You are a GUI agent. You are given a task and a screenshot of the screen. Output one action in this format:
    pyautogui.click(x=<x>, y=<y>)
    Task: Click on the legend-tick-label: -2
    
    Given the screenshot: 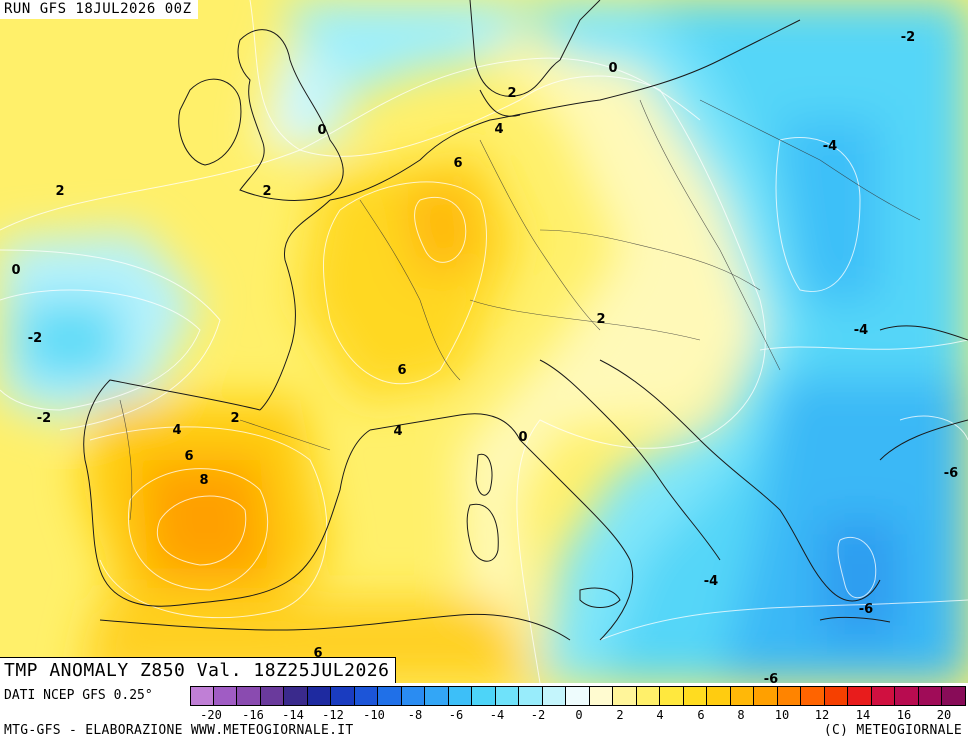 What is the action you would take?
    pyautogui.click(x=538, y=715)
    